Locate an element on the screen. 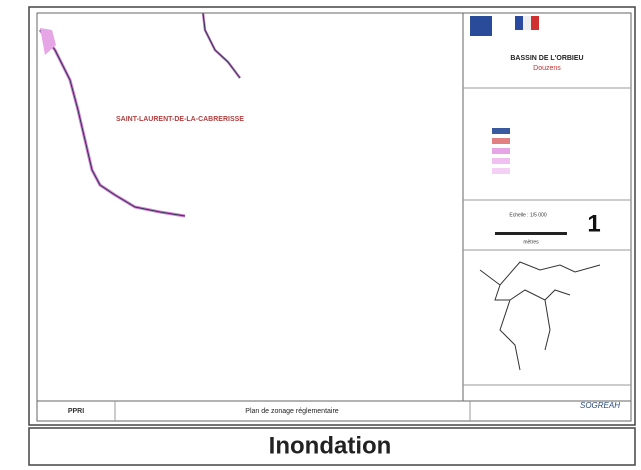 This screenshot has width=641, height=470. company-logo: SOGREAH is located at coordinates (600, 405).